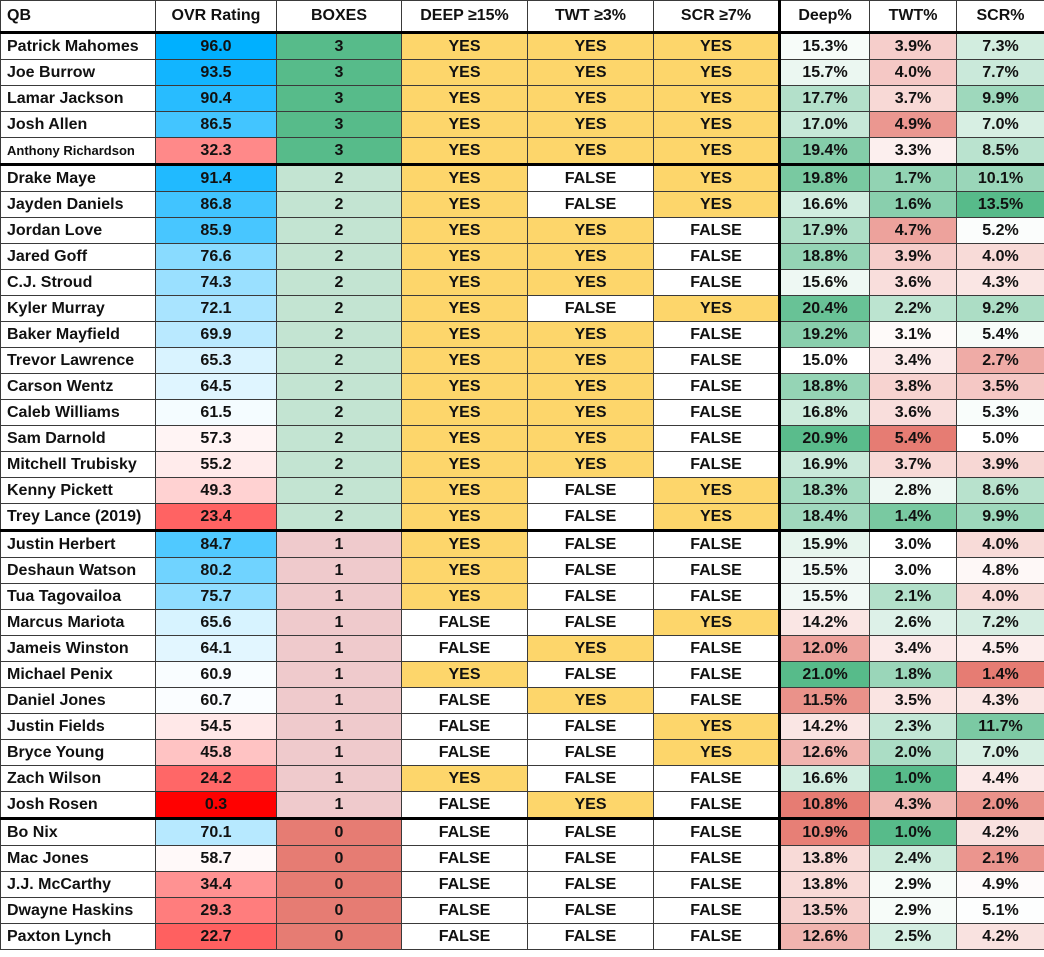 This screenshot has width=1044, height=957. Describe the element at coordinates (339, 17) in the screenshot. I see `header-boxes: BOXES` at that location.